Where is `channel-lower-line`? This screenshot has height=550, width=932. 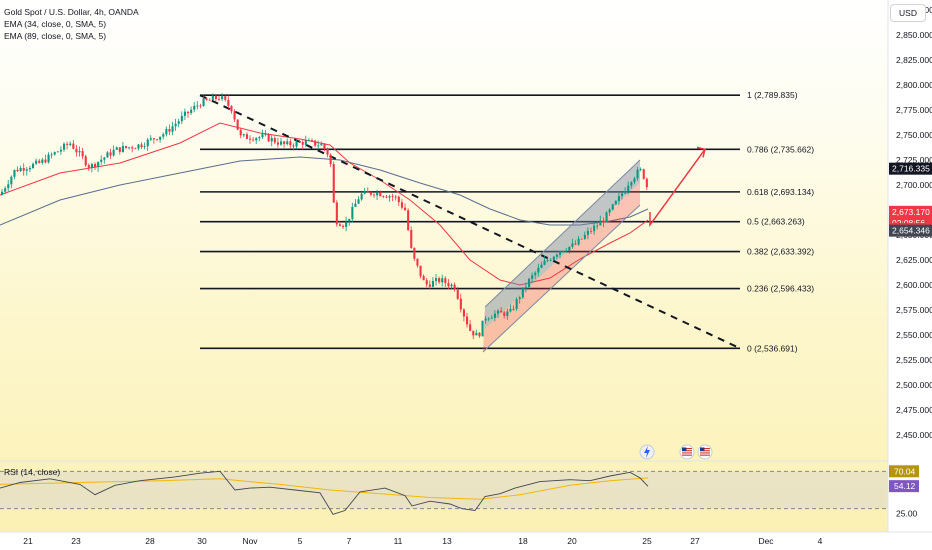 channel-lower-line is located at coordinates (561, 278).